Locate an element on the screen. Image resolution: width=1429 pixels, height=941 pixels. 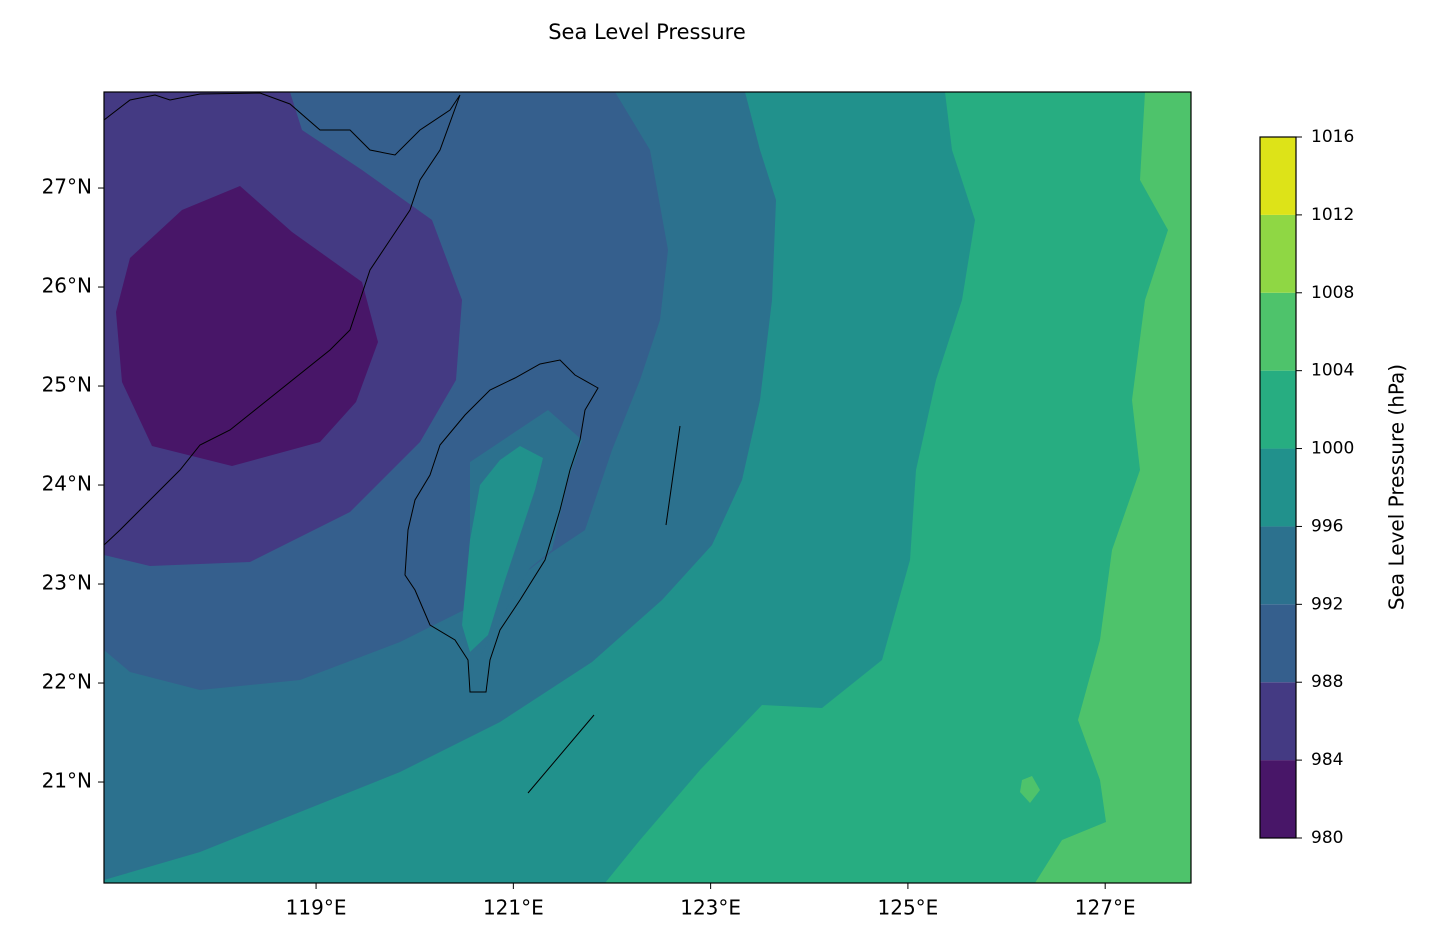
y-tick-label: 25°N is located at coordinates (67, 385).